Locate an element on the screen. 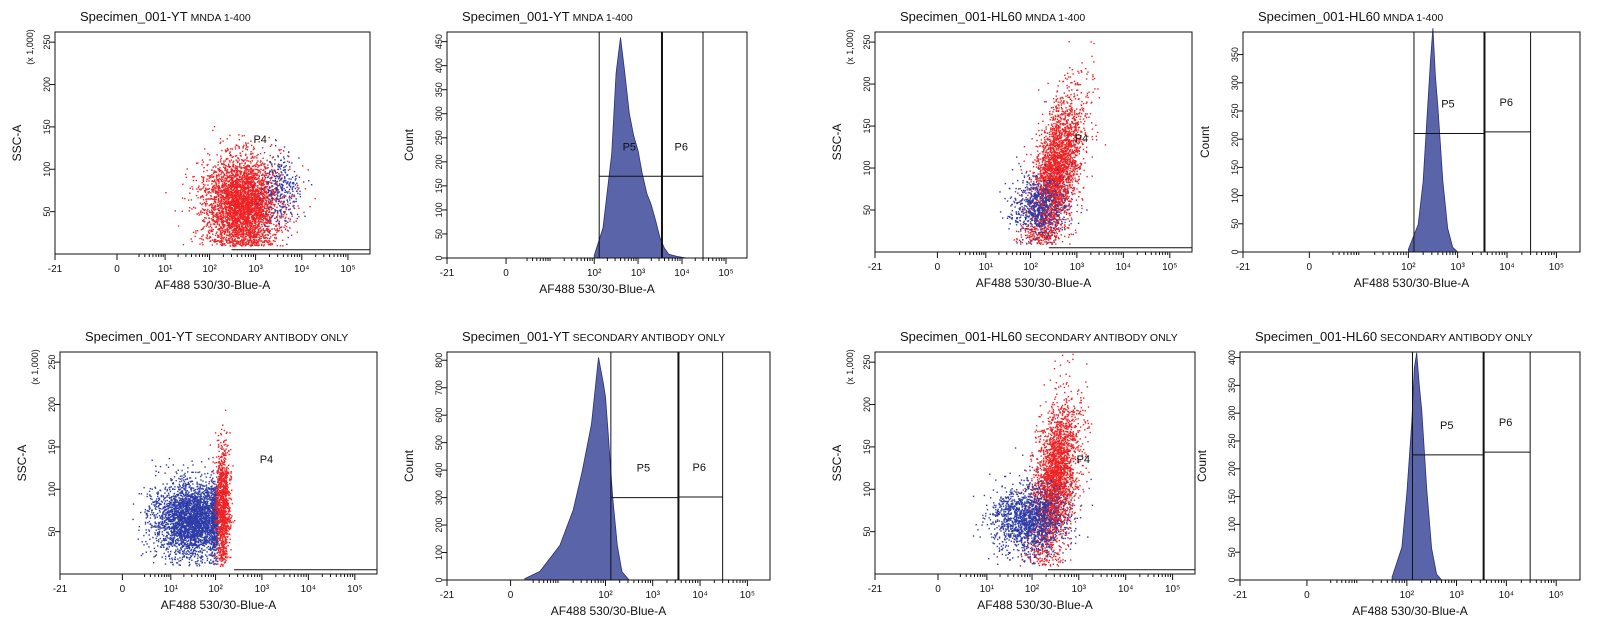 The width and height of the screenshot is (1597, 637). y-tick-label: 450 is located at coordinates (439, 41).